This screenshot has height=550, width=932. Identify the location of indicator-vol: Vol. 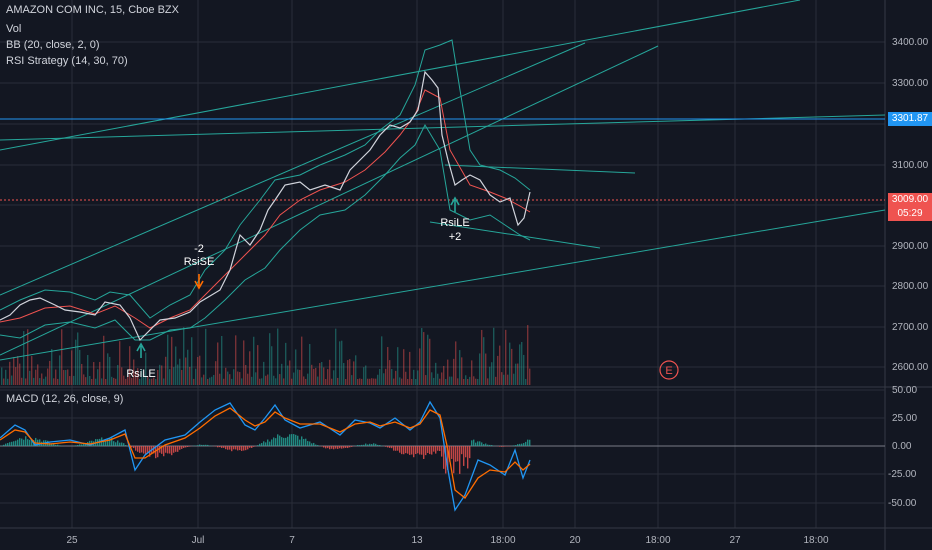
(14, 29).